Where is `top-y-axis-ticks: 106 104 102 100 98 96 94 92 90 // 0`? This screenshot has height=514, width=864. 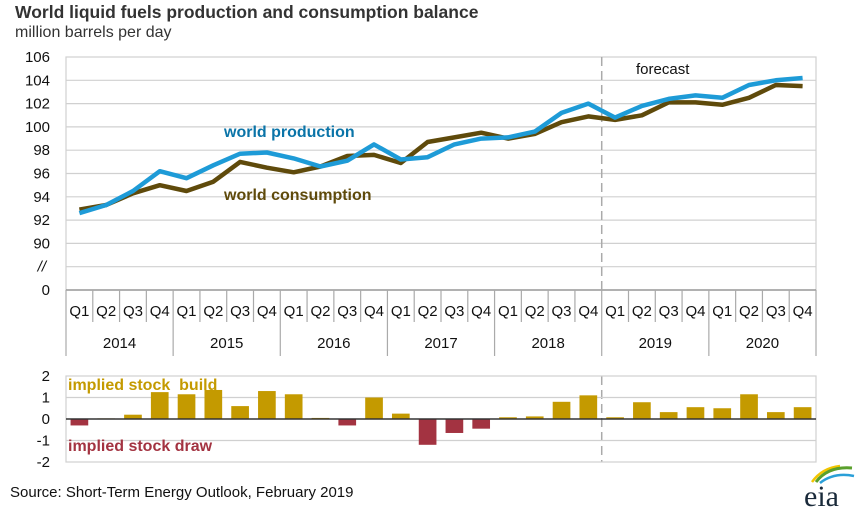
top-y-axis-ticks: 106 104 102 100 98 96 94 92 90 // 0 is located at coordinates (37, 174).